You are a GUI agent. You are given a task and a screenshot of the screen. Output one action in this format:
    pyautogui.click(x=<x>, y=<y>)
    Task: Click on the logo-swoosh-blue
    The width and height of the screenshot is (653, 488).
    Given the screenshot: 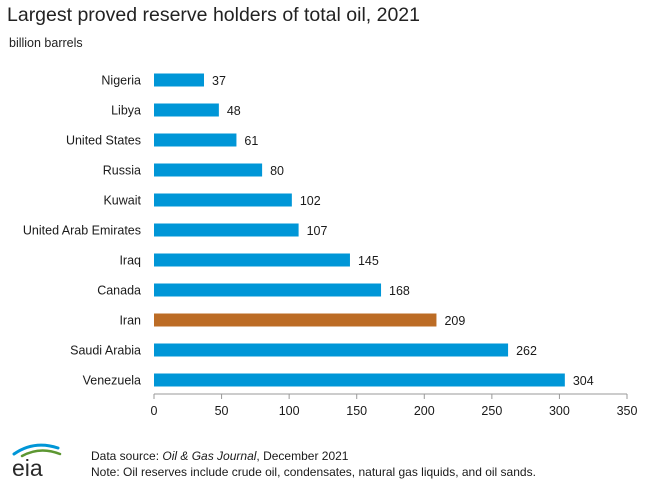 What is the action you would take?
    pyautogui.click(x=36, y=449)
    